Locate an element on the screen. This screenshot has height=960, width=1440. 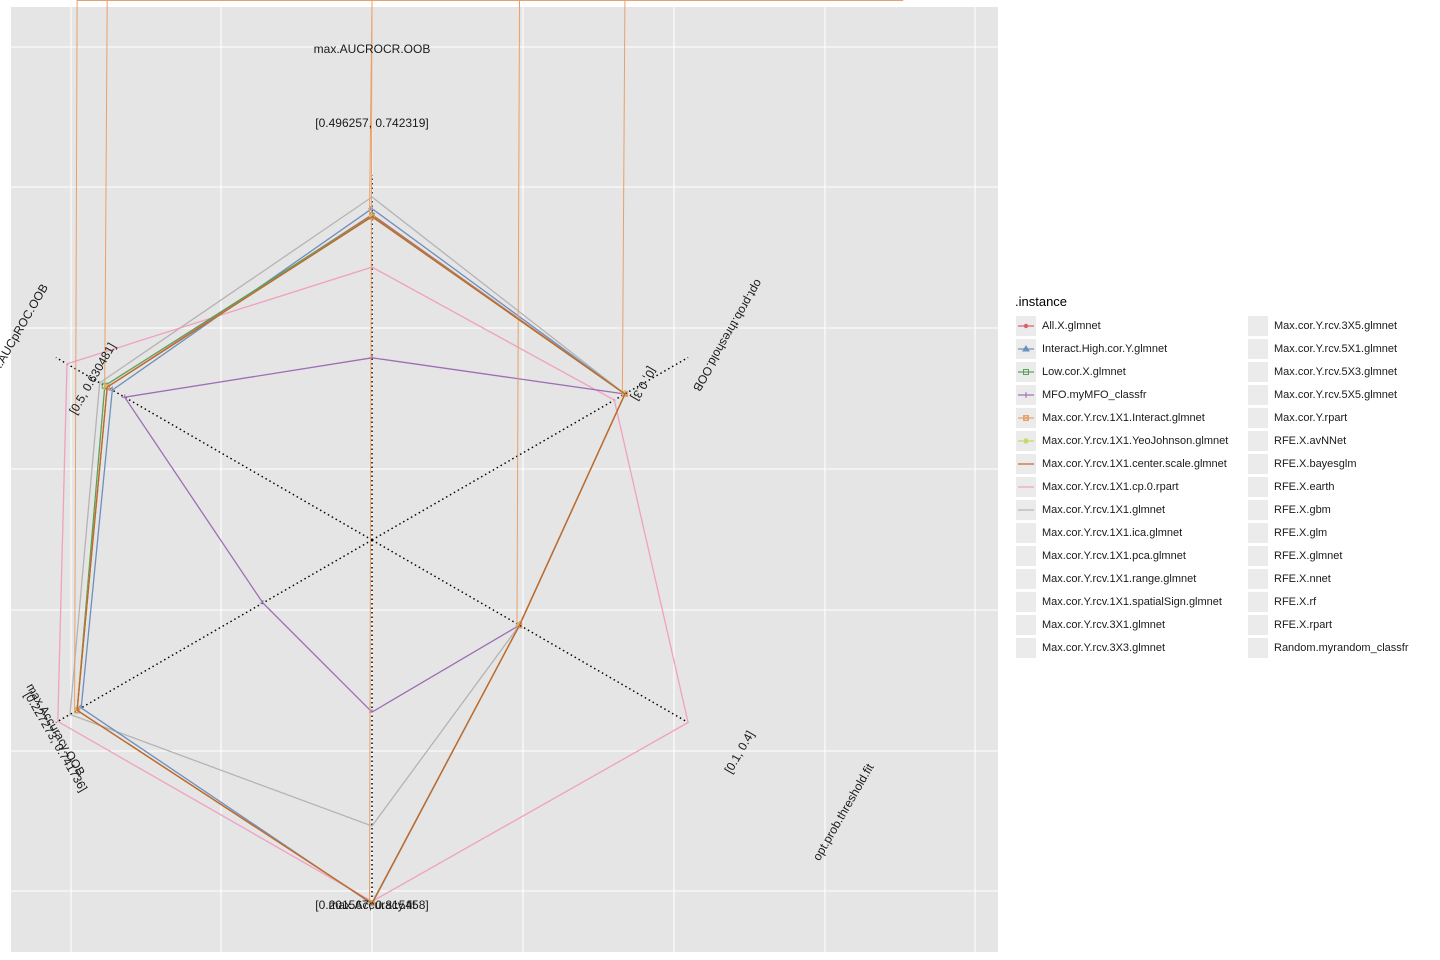
legend-label: Max.cor.Y.rcv.1X1.ica.glmnet is located at coordinates (1112, 532).